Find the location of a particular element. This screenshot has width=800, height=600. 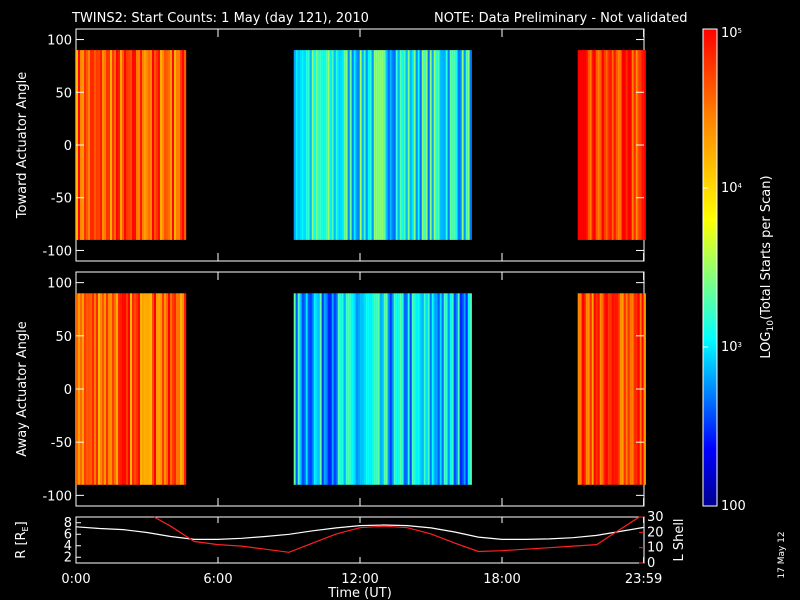

right-tick-label: 10 is located at coordinates (655, 548).